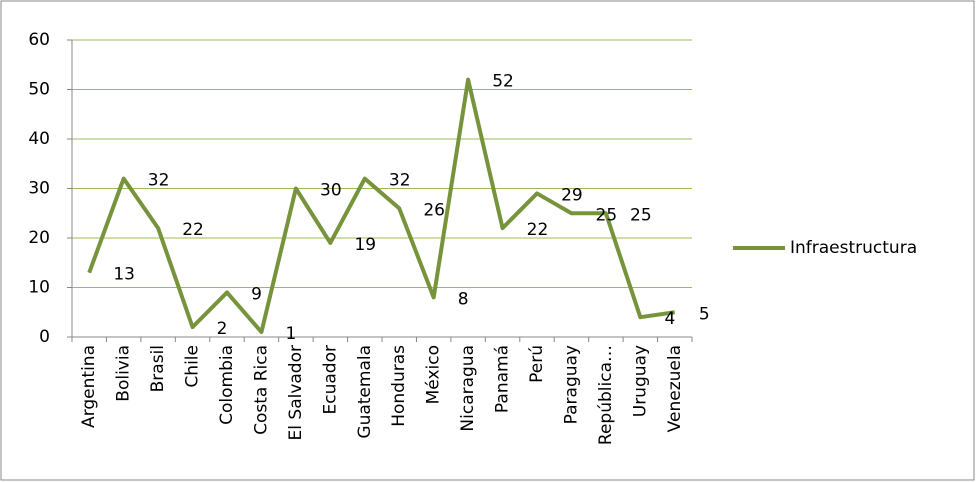 The image size is (976, 482). Describe the element at coordinates (296, 392) in the screenshot. I see `x-tick-label: El Salvador` at that location.